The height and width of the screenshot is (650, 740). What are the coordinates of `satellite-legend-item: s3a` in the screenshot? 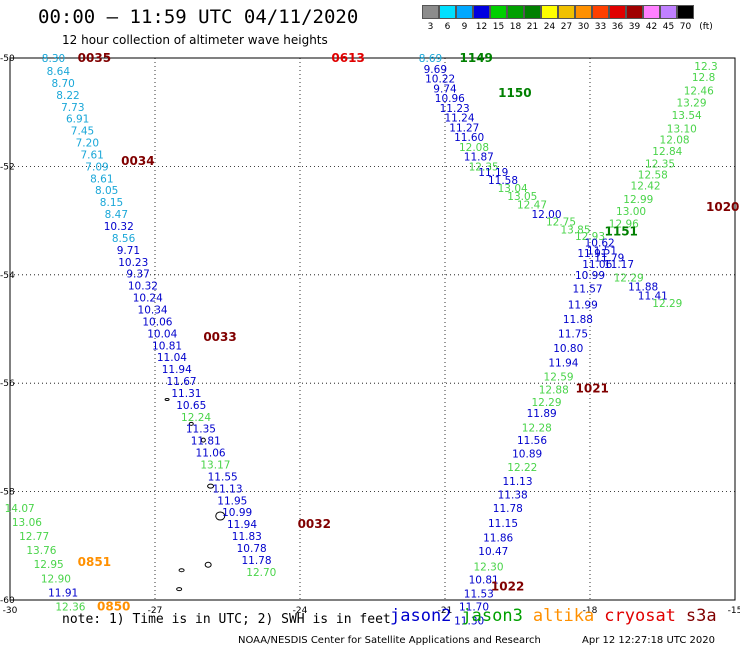 It's located at (701, 616).